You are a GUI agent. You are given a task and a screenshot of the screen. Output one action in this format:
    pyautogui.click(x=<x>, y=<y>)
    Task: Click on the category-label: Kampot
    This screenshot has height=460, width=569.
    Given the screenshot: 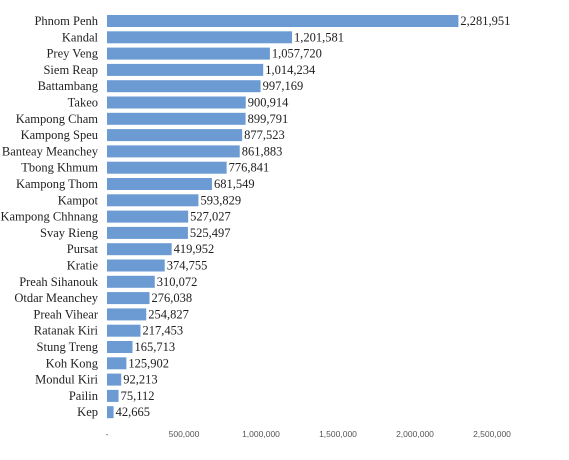 What is the action you would take?
    pyautogui.click(x=78, y=200)
    